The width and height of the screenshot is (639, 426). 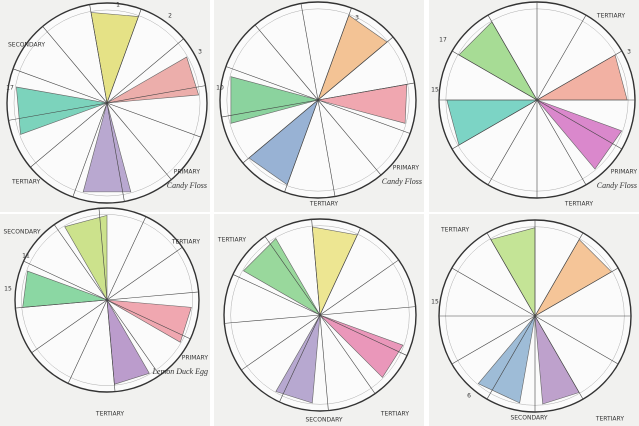 What do you see at coordinates (170, 16) in the screenshot?
I see `wheel-label: 2` at bounding box center [170, 16].